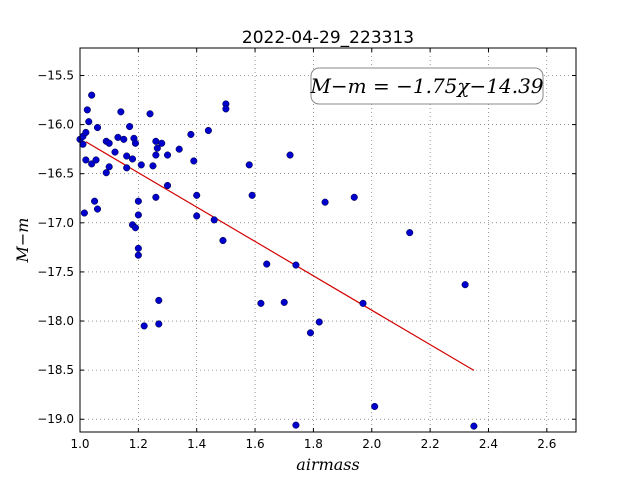 The height and width of the screenshot is (480, 640). What do you see at coordinates (371, 444) in the screenshot?
I see `x-tick-label: 2.0` at bounding box center [371, 444].